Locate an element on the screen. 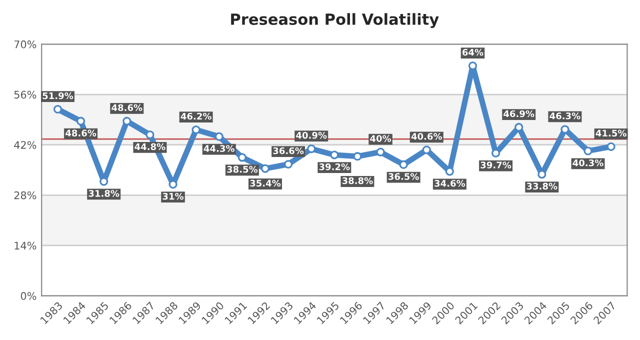  data-label: 39.7% is located at coordinates (496, 165).